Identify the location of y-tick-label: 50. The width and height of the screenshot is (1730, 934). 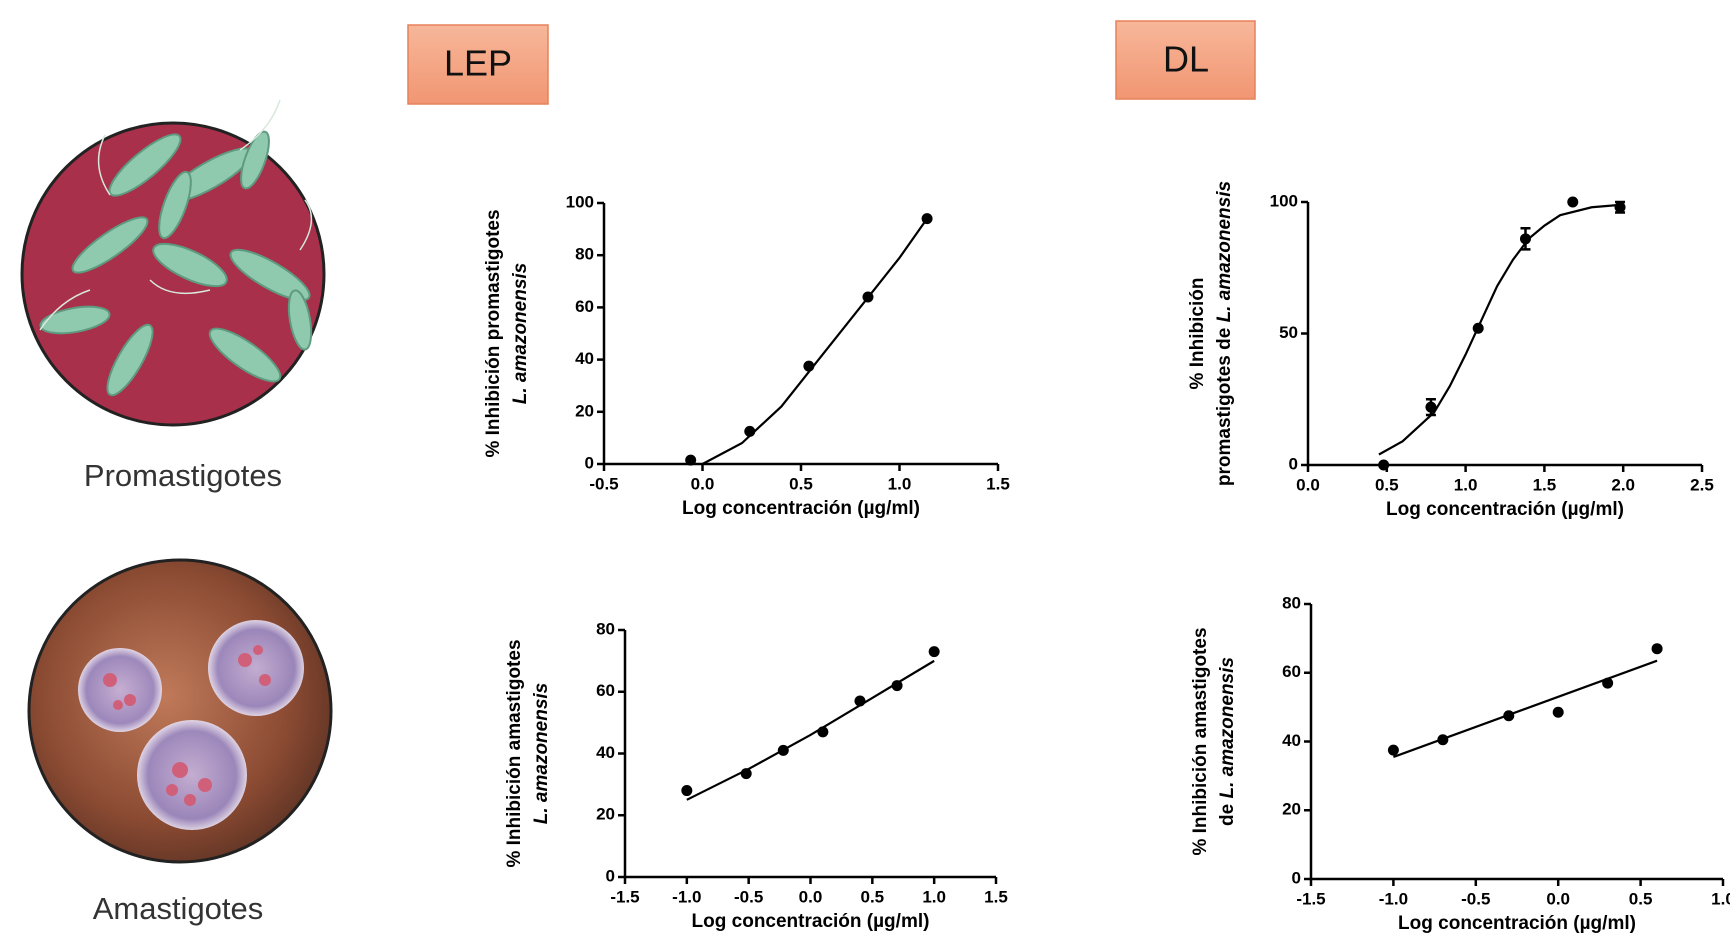
(1288, 332).